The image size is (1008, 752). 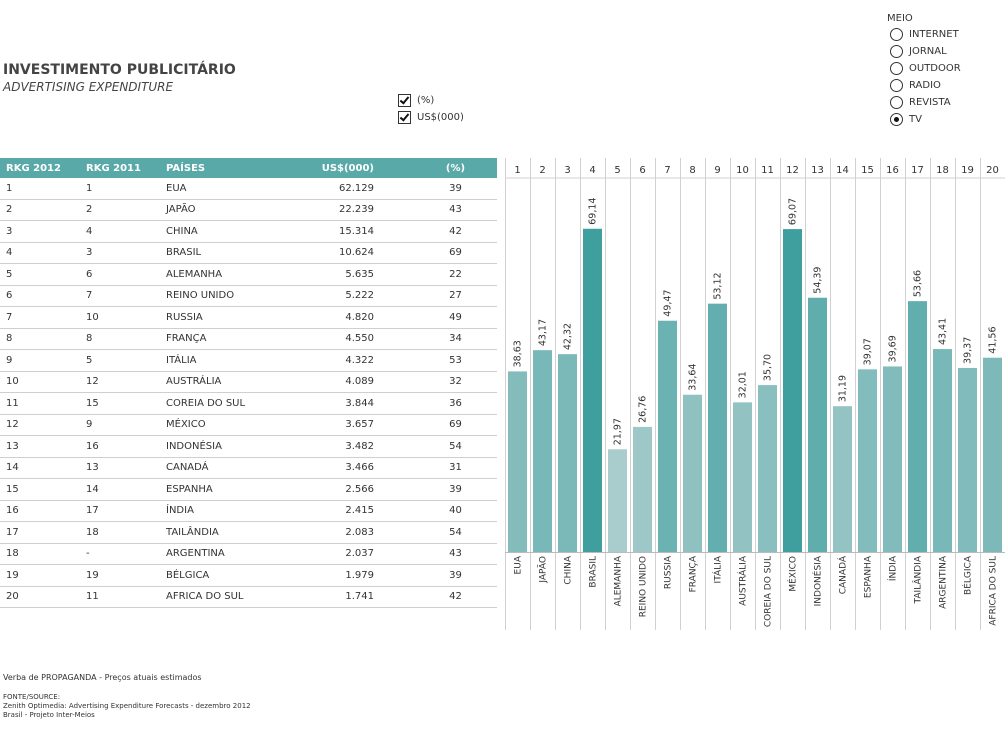 I want to click on cell-percent: 53, so click(x=455, y=360).